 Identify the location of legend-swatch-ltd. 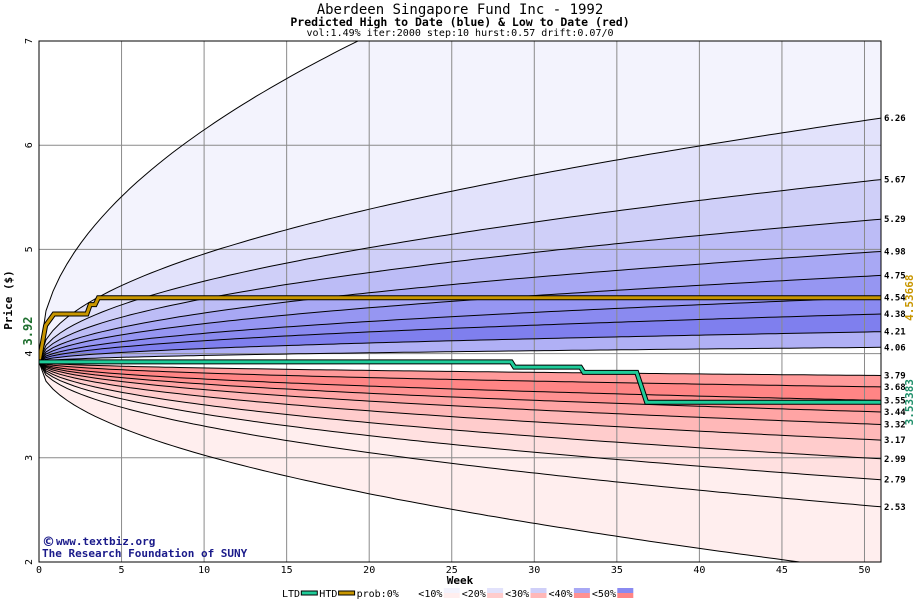
(309, 593).